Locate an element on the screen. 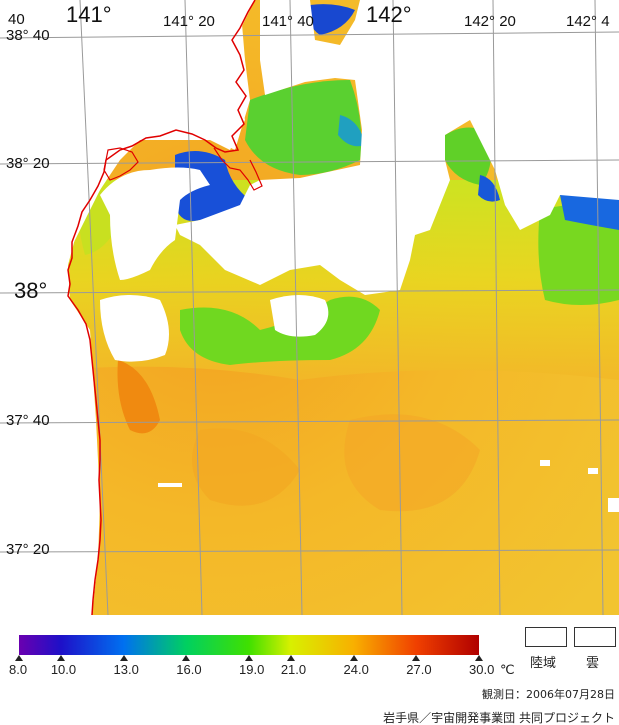 The image size is (619, 725). coastline-peninsula is located at coordinates (238, 169).